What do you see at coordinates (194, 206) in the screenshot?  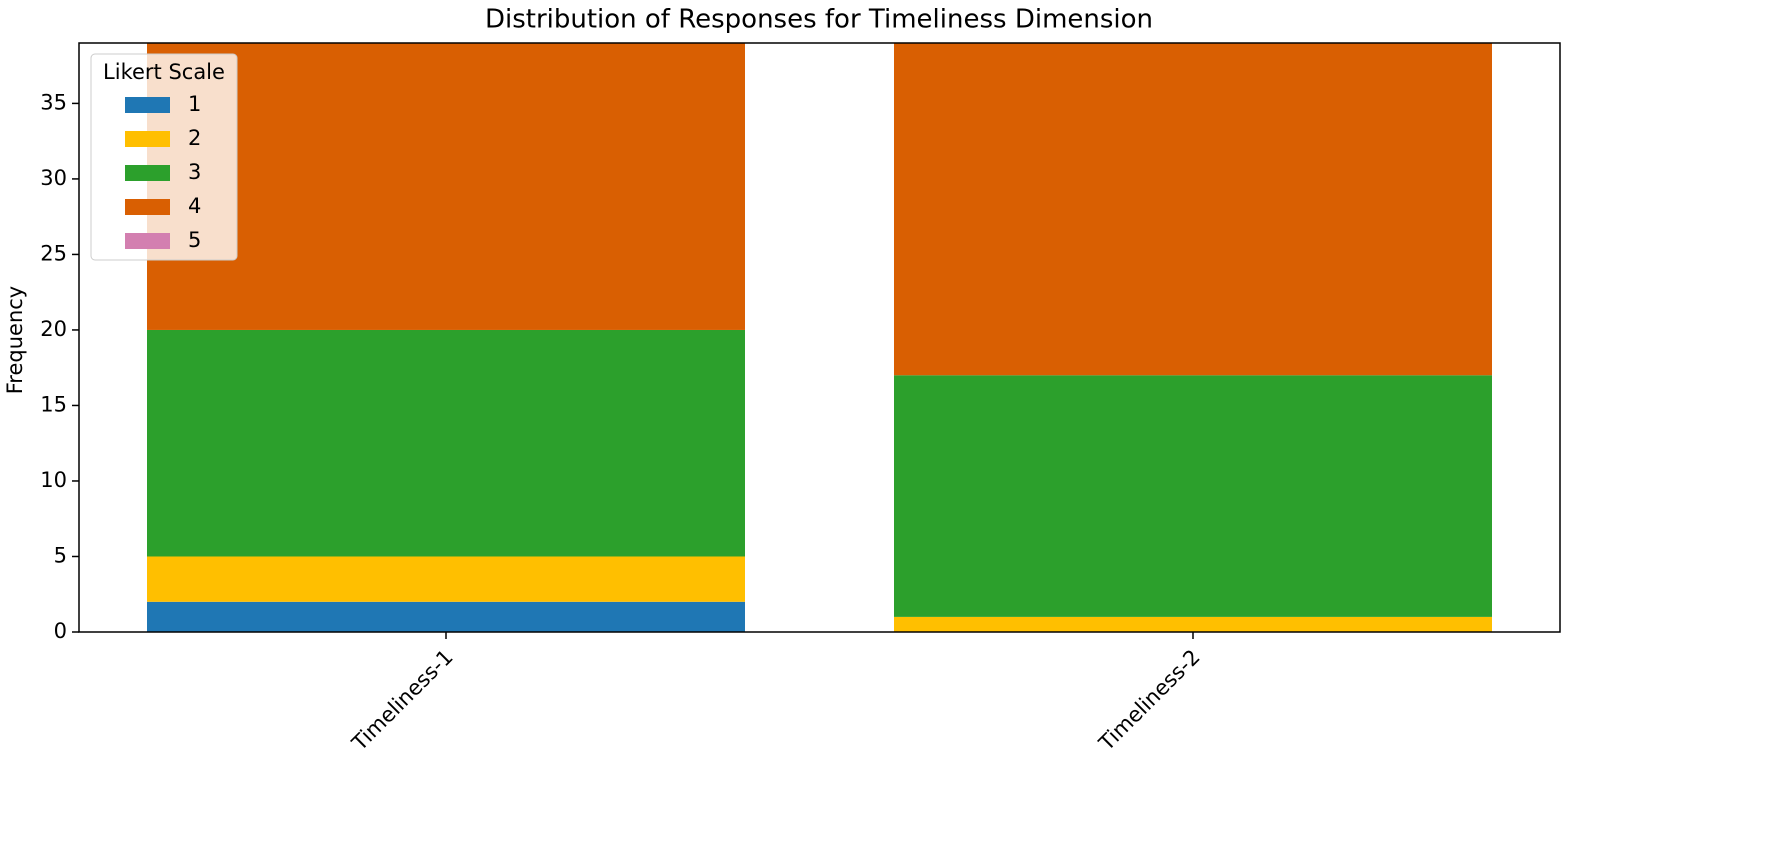 I see `legend-label: 4` at bounding box center [194, 206].